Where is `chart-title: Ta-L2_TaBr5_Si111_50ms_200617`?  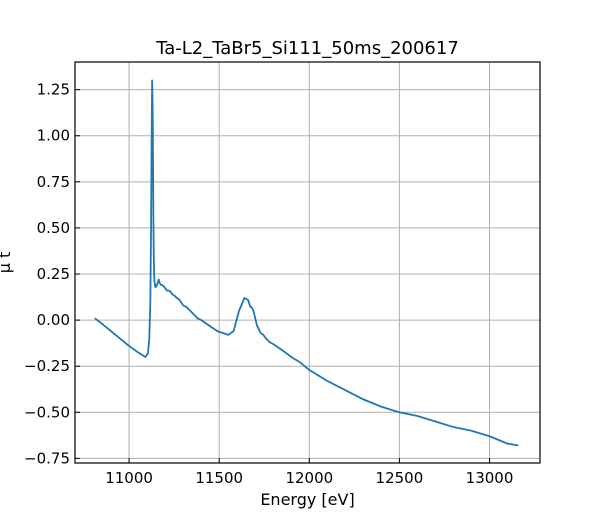
chart-title: Ta-L2_TaBr5_Si111_50ms_200617 is located at coordinates (307, 48).